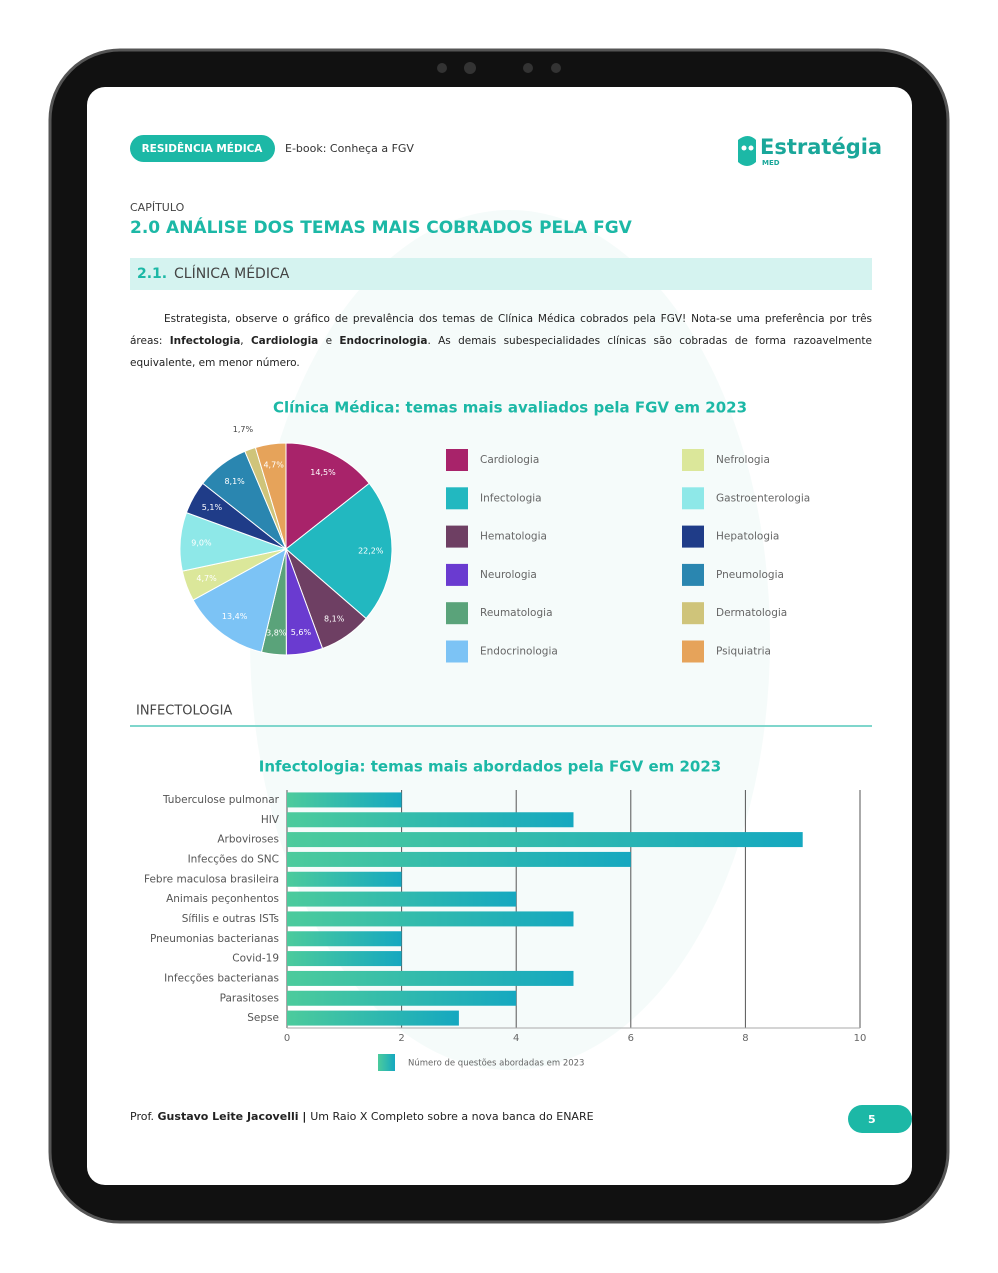 The height and width of the screenshot is (1273, 998). I want to click on y-tick-label: HIV, so click(270, 820).